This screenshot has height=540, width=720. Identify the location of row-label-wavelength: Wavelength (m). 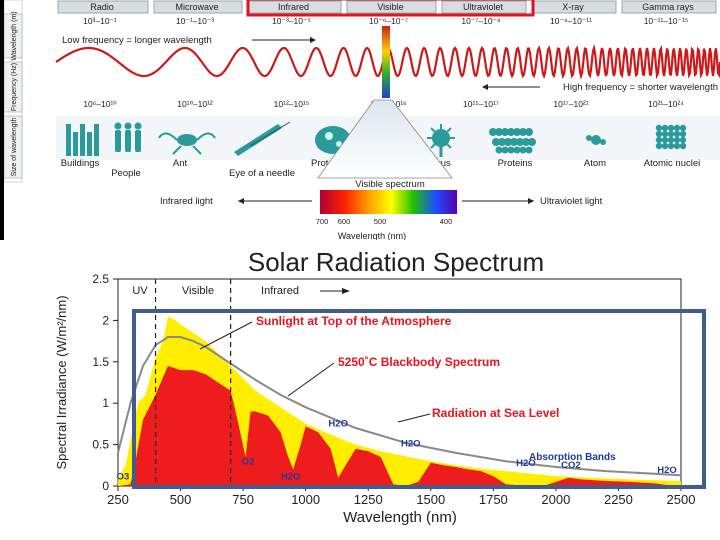
(14, 35).